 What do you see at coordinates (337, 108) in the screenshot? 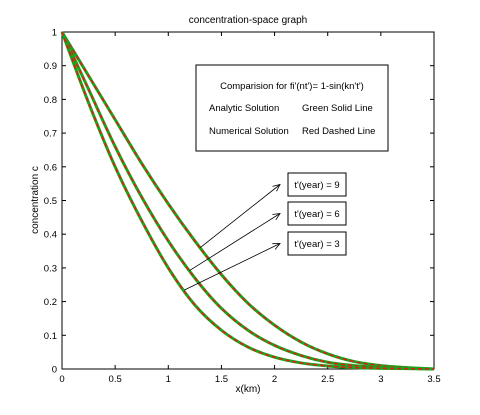
I see `legend-row-1-right: Green Solid Line` at bounding box center [337, 108].